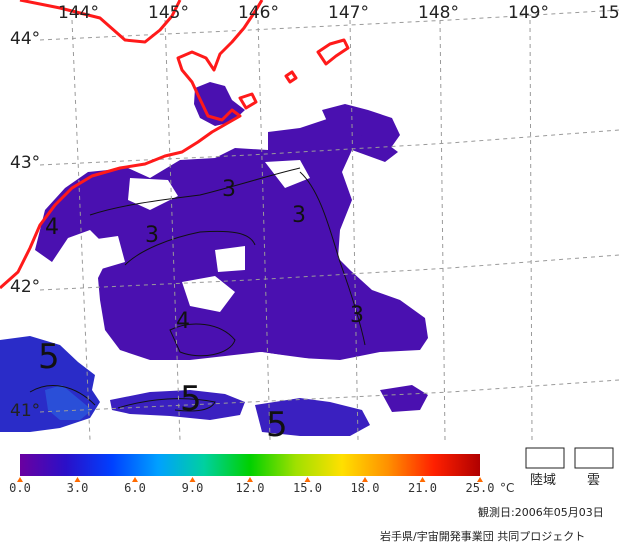  I want to click on land-label: 陸域, so click(543, 480).